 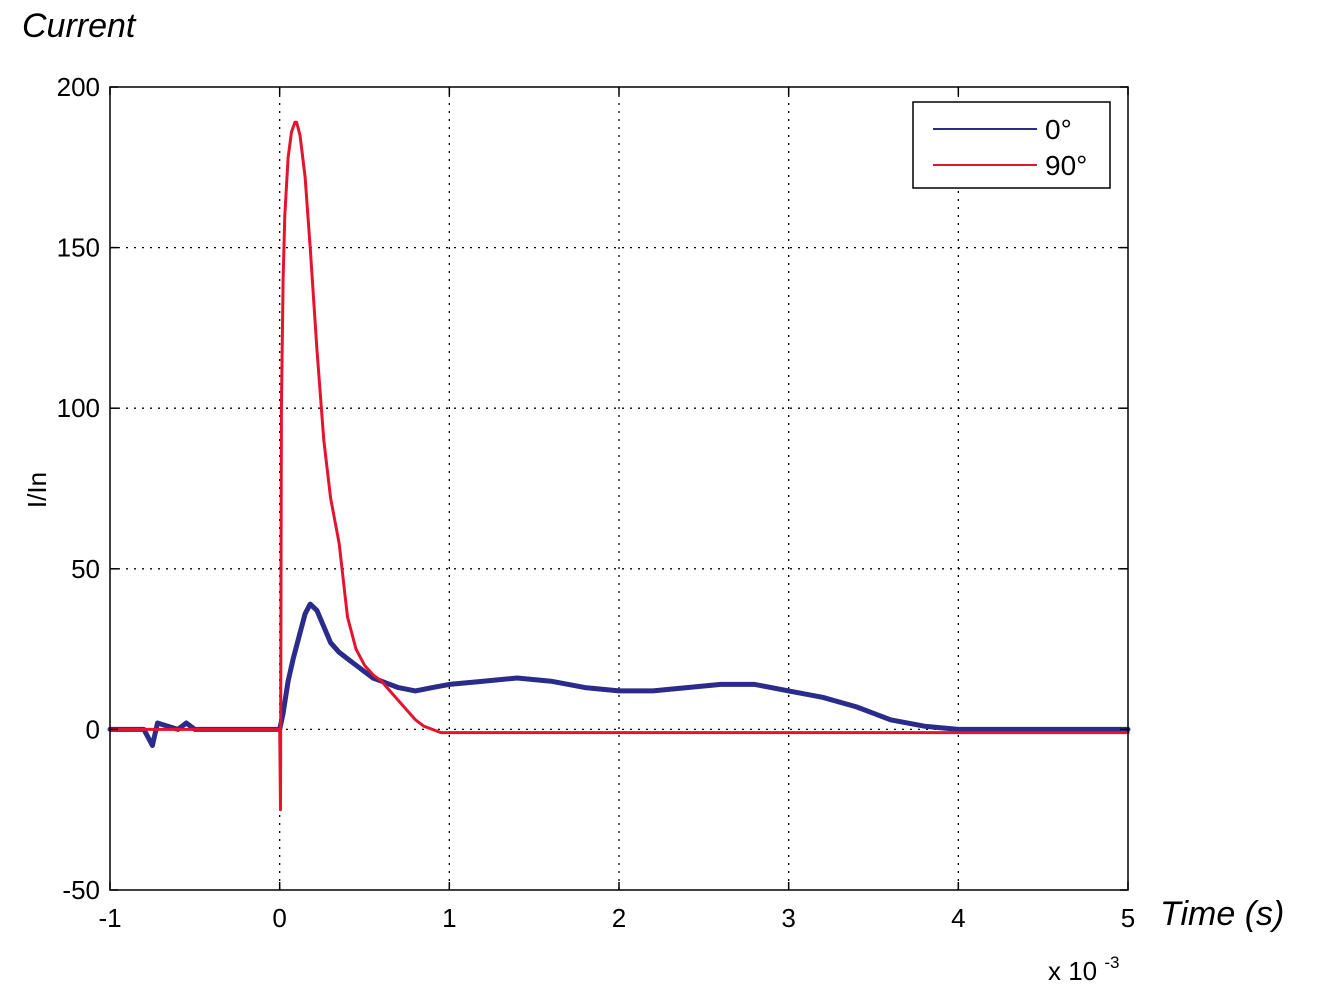 I want to click on y-axis-label: I/In, so click(x=37, y=490).